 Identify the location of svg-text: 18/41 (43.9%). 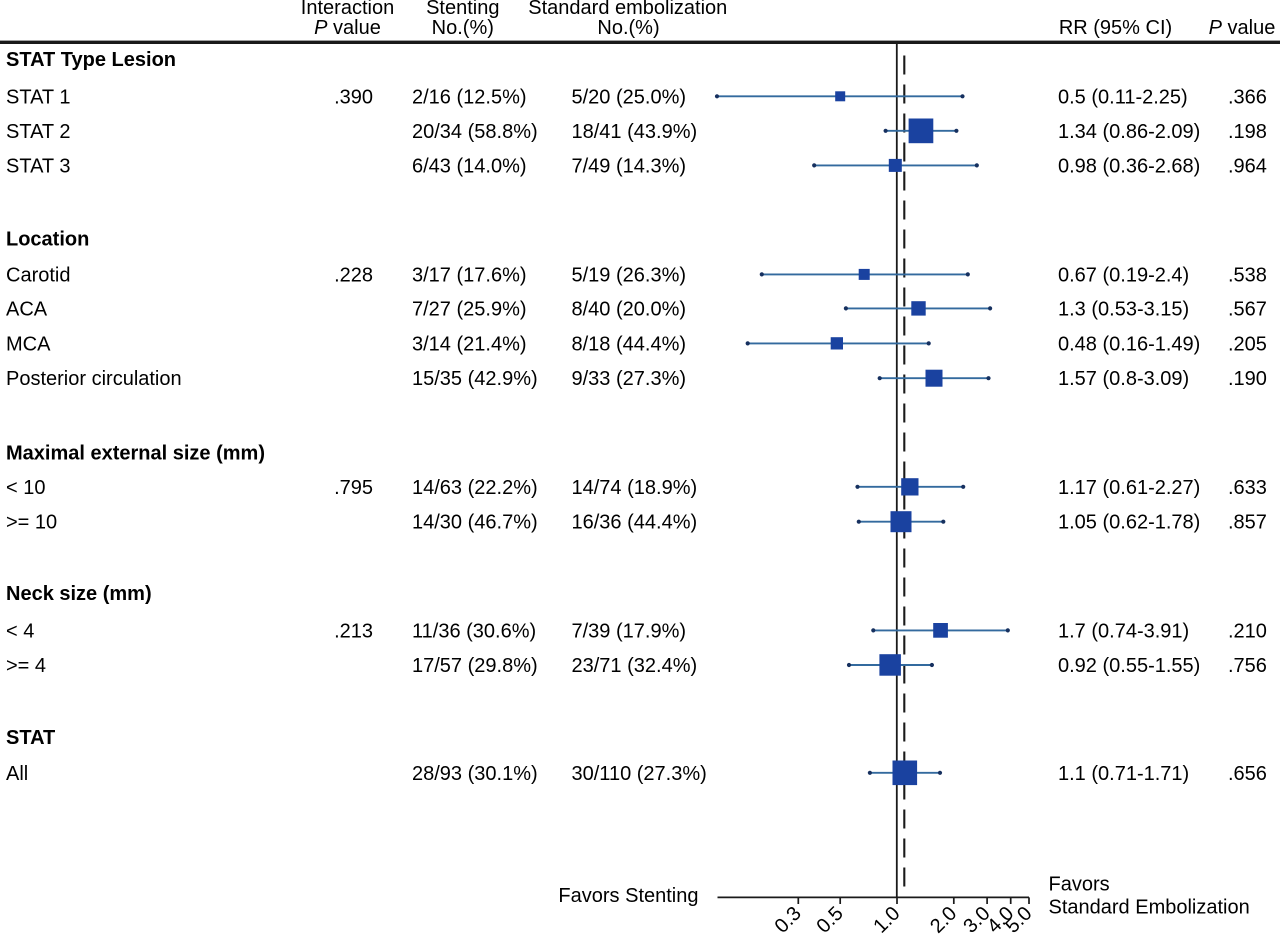
(635, 132).